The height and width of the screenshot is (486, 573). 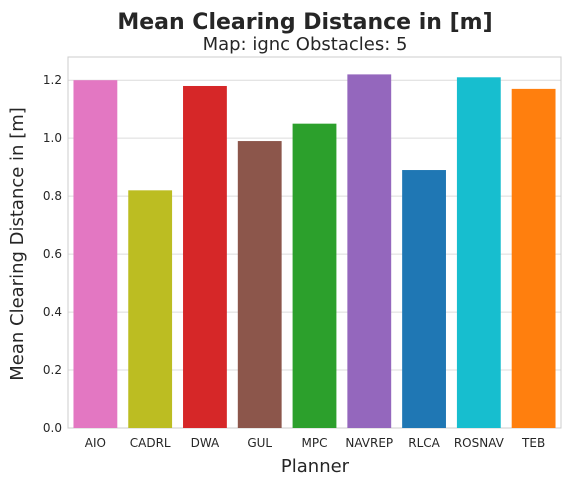 What do you see at coordinates (205, 256) in the screenshot?
I see `bar-dwa` at bounding box center [205, 256].